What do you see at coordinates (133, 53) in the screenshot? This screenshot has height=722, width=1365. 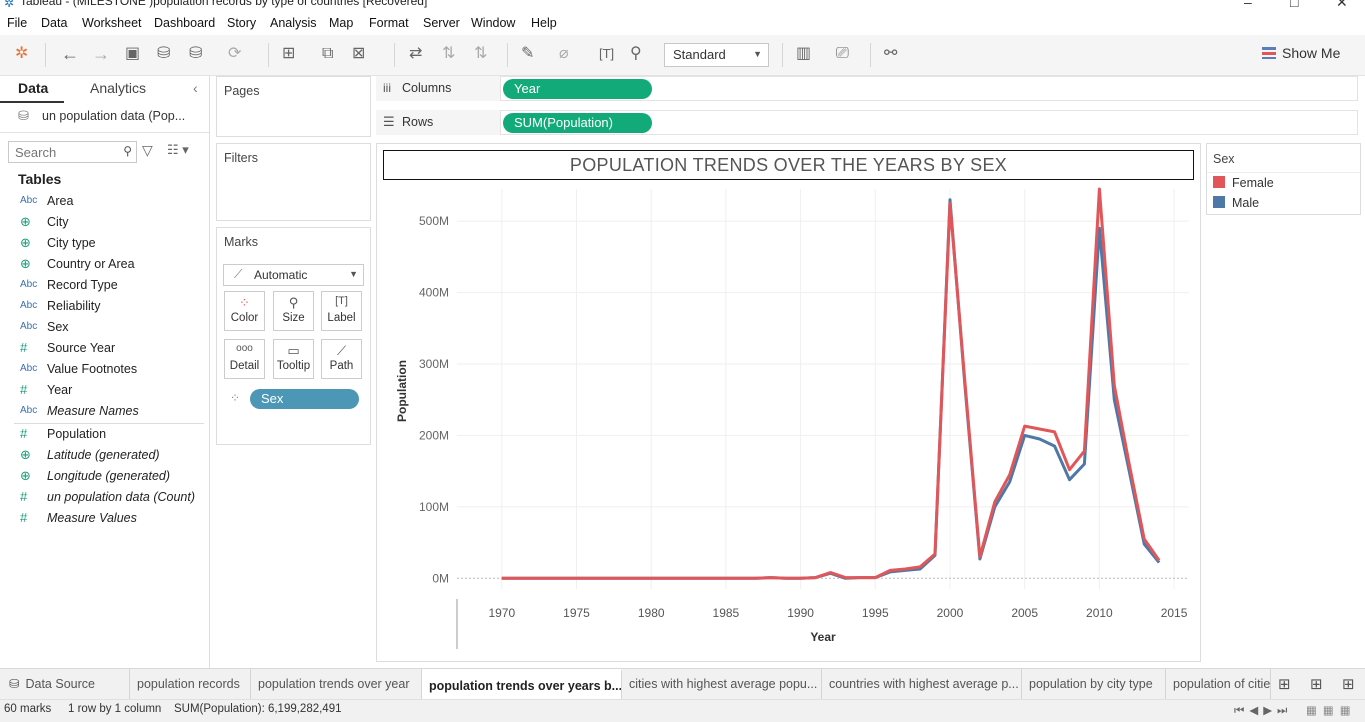 I see `save-icon: ▣` at bounding box center [133, 53].